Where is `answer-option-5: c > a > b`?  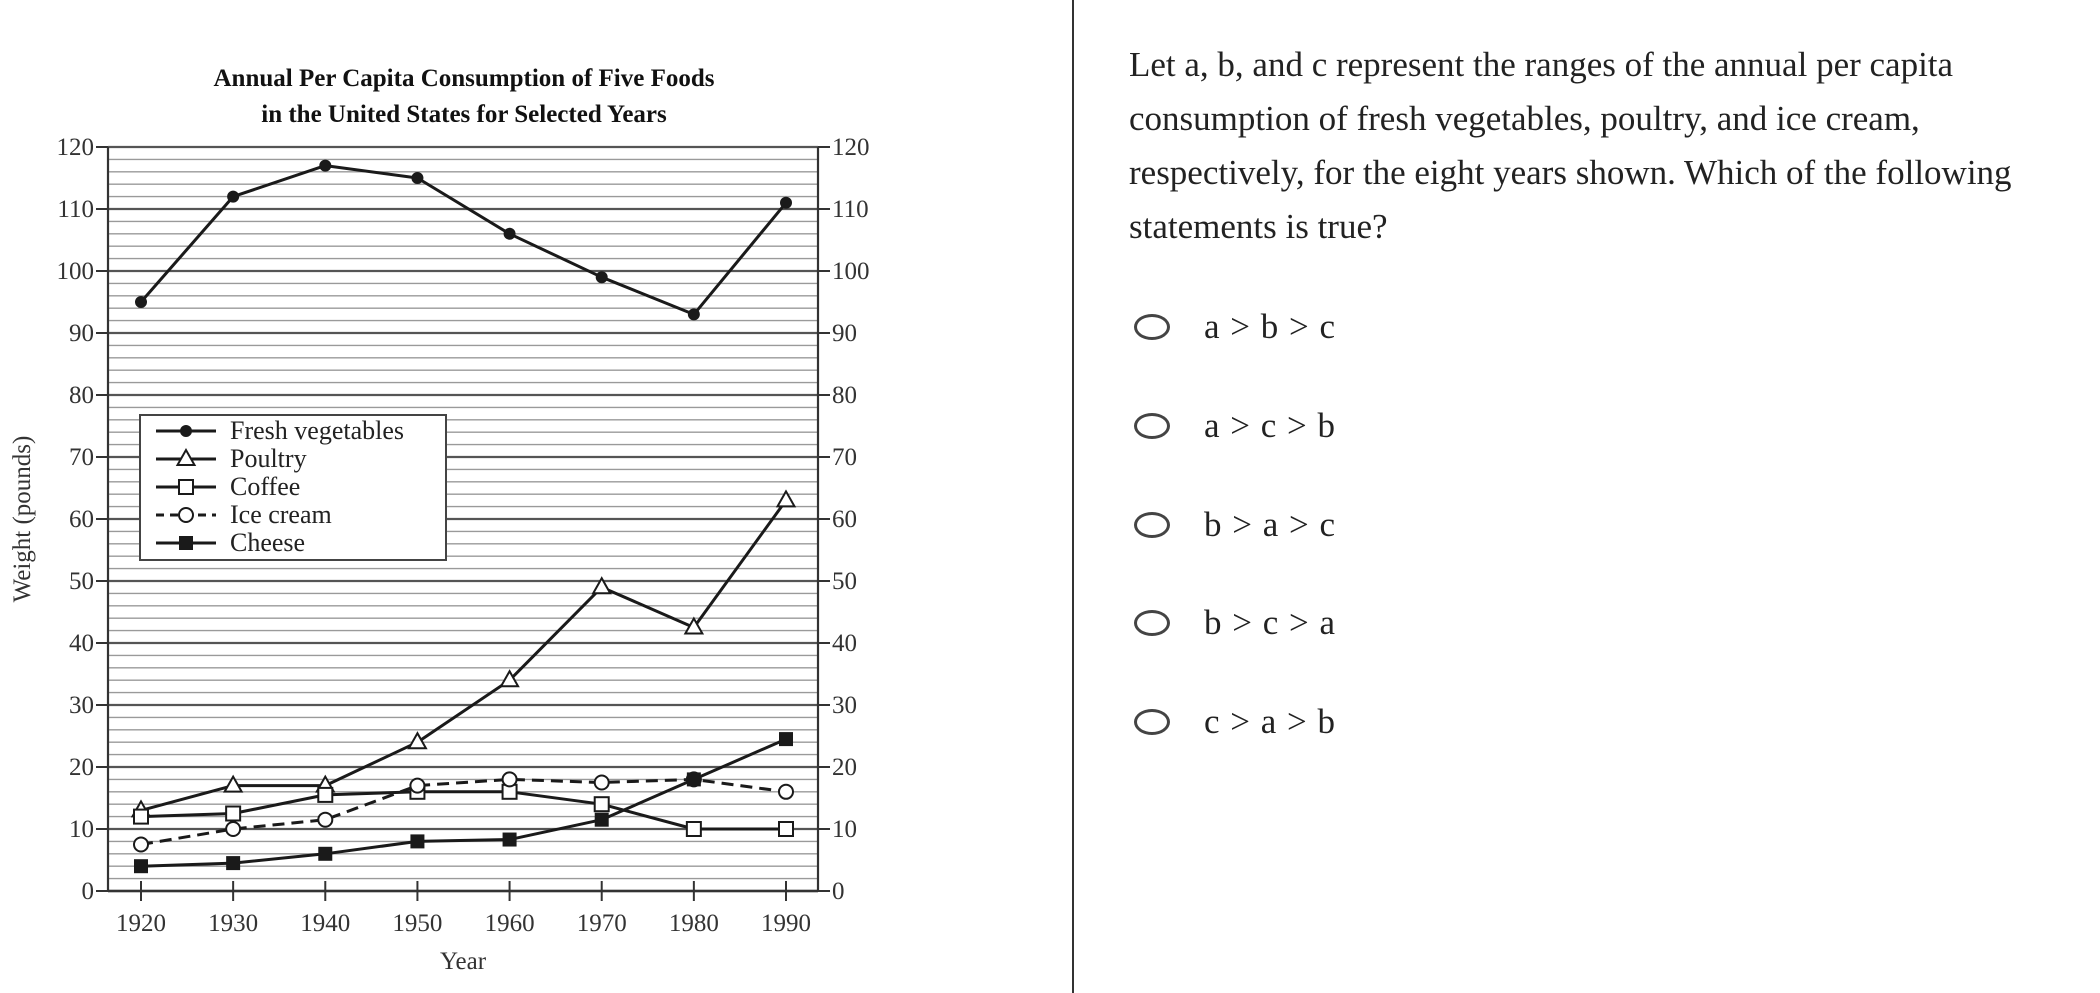
answer-option-5: c > a > b is located at coordinates (1235, 722).